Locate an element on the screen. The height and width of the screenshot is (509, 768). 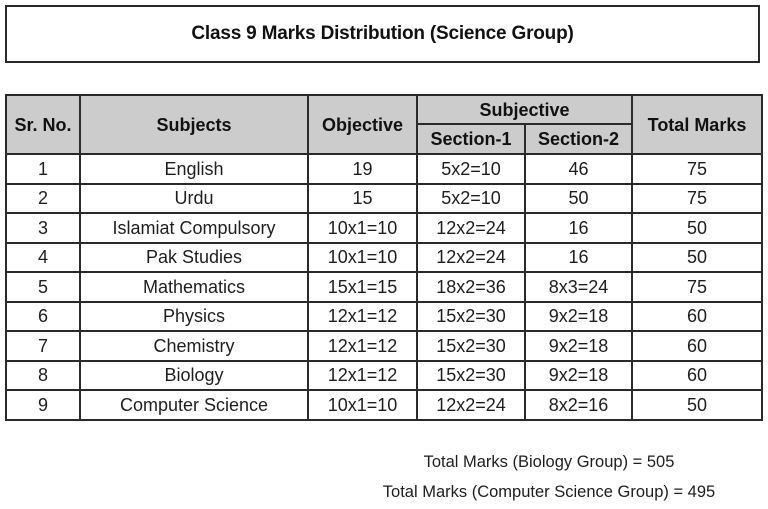
cell-subject: Urdu is located at coordinates (194, 198).